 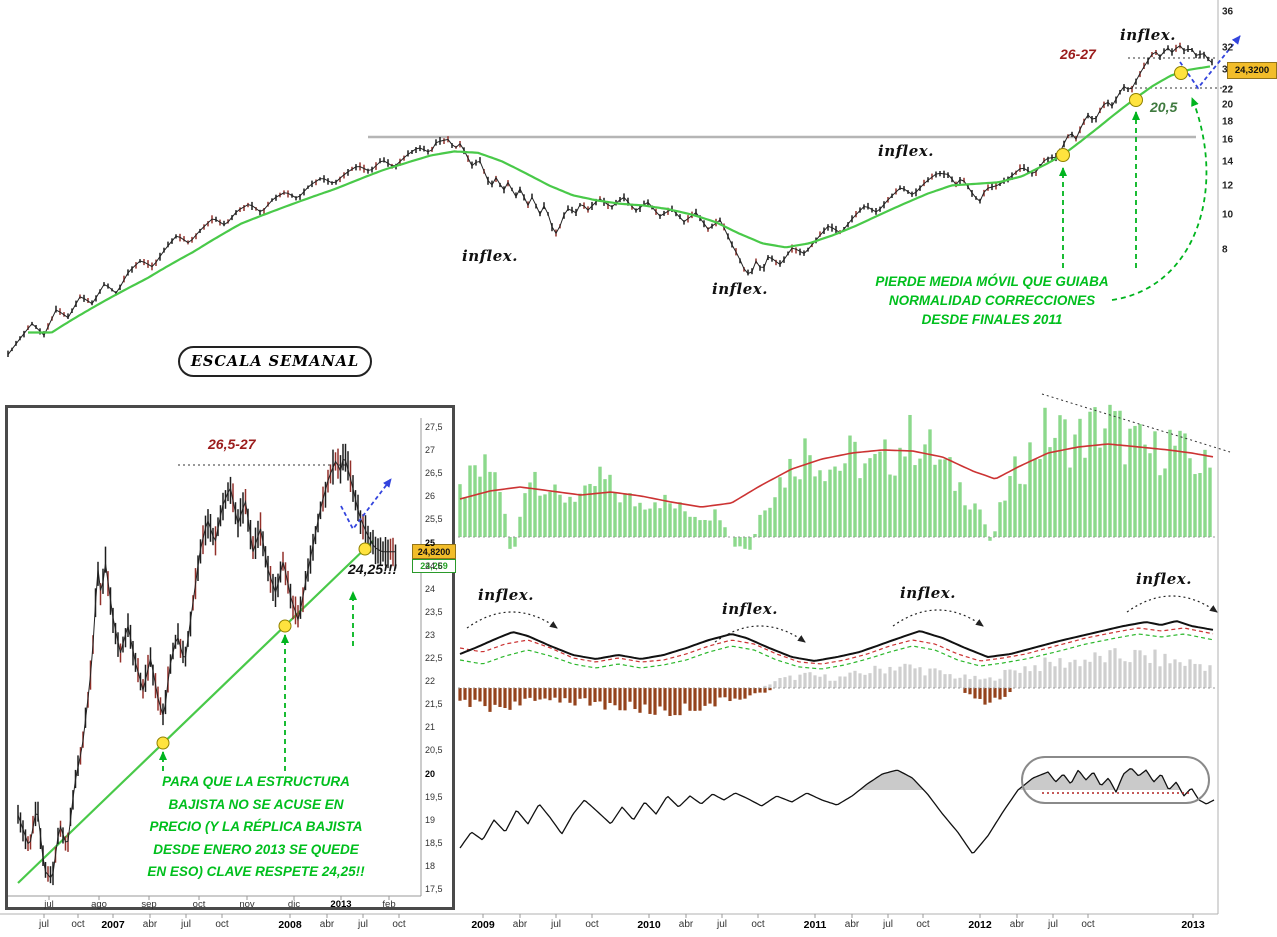 I want to click on note-line: DESDE FINALES 2011, so click(x=992, y=319).